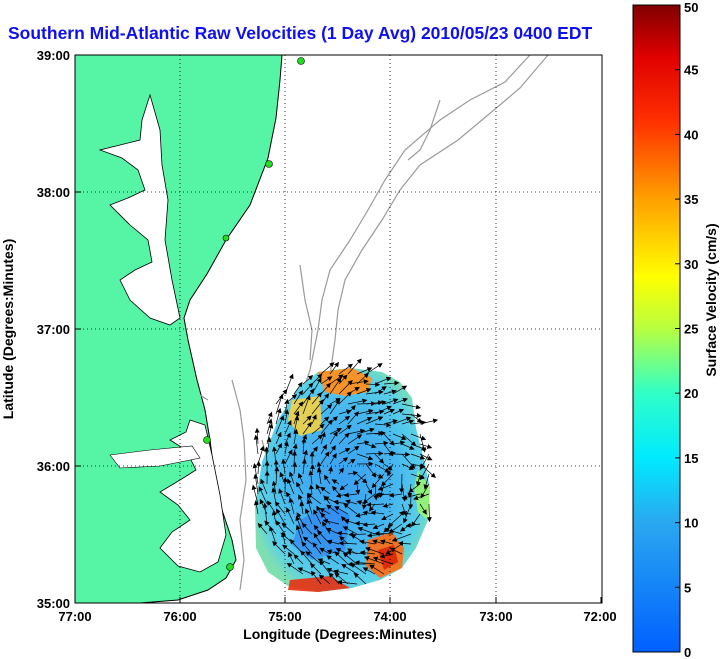 The image size is (724, 659). What do you see at coordinates (53, 466) in the screenshot?
I see `lat-tick-label: 36:00` at bounding box center [53, 466].